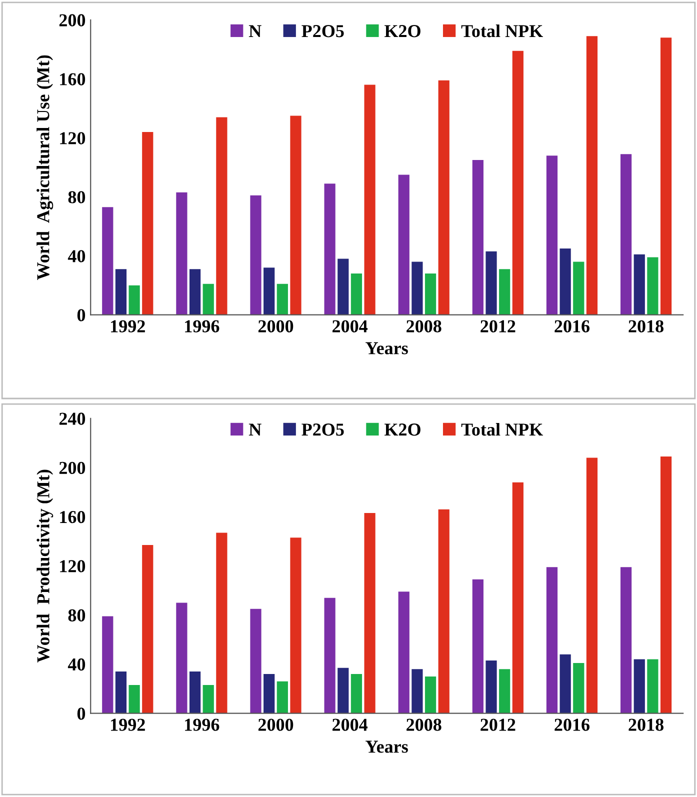 The width and height of the screenshot is (697, 797). I want to click on y-axis-title: World Productivity (Mt), so click(45, 566).